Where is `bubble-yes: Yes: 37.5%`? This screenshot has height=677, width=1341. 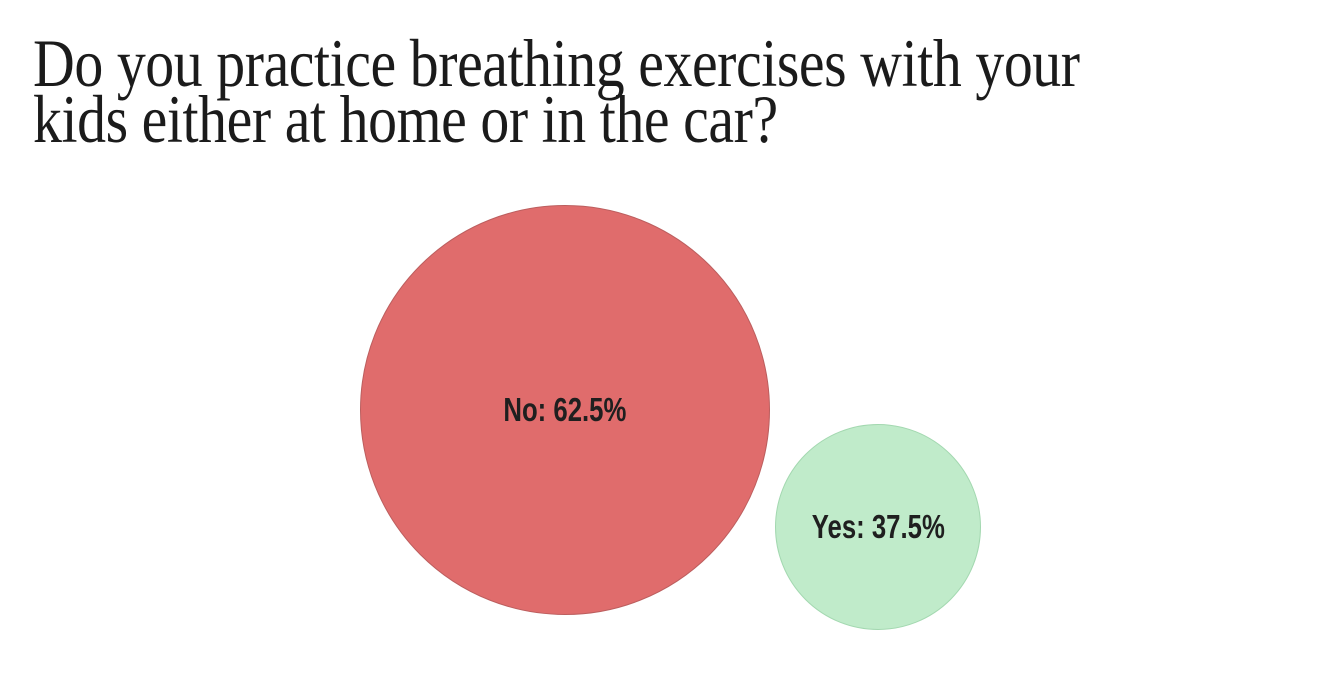
bubble-yes: Yes: 37.5% is located at coordinates (878, 527).